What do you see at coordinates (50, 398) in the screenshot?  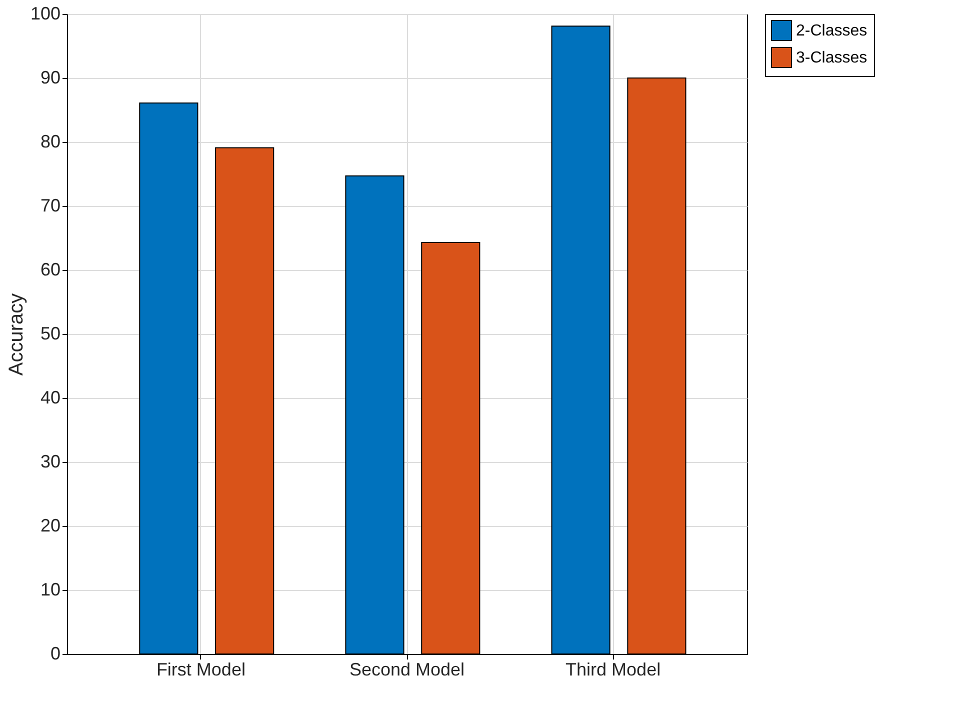 I see `y-tick-label: 40` at bounding box center [50, 398].